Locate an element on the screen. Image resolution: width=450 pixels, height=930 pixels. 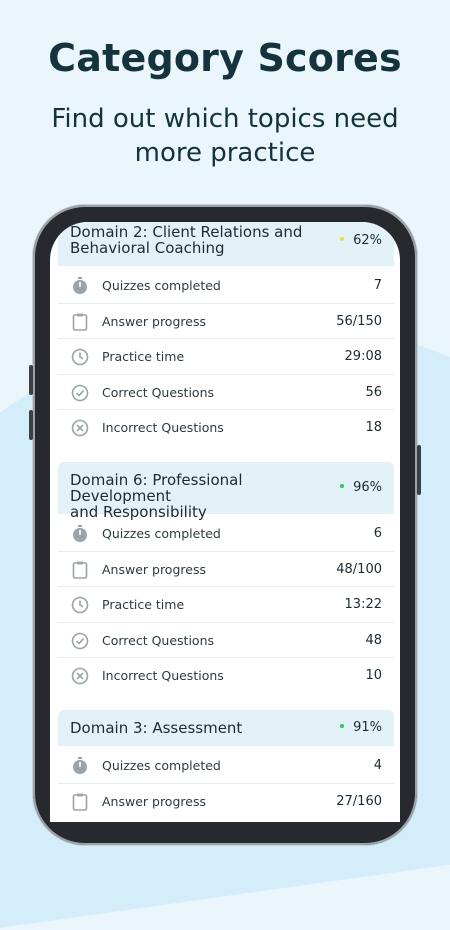
domain-title-line: Behavioral Coaching is located at coordinates (147, 248).